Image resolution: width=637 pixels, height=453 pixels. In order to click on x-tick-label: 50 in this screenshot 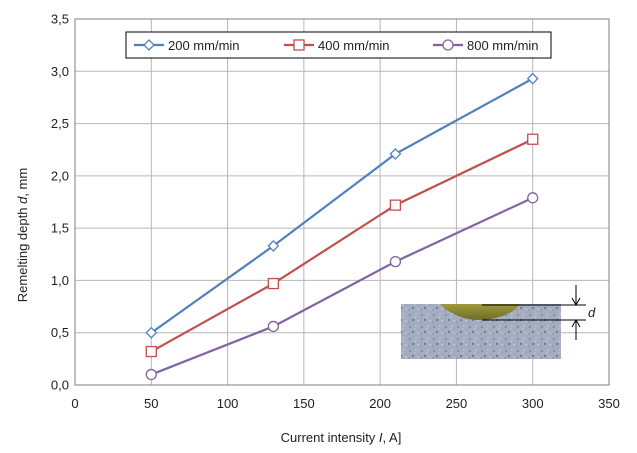, I will do `click(151, 403)`.